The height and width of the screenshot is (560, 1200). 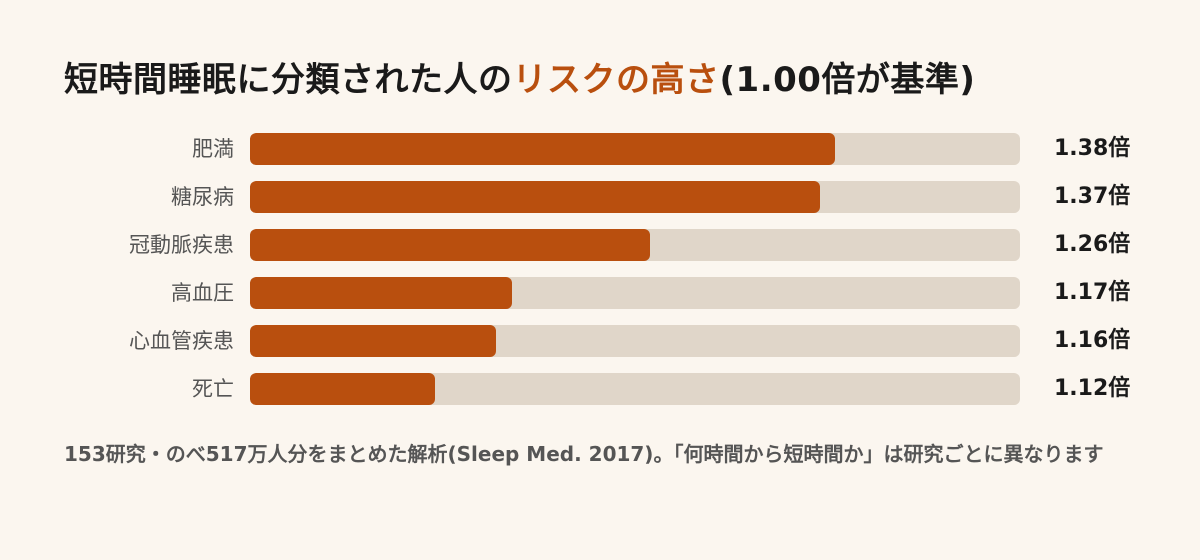 I want to click on category-label: 冠動脈疾患, so click(x=181, y=245).